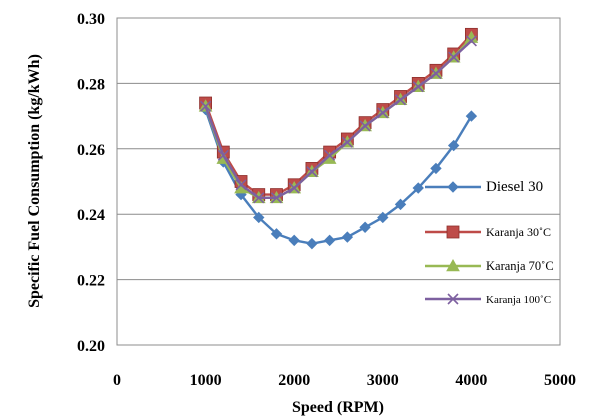 The height and width of the screenshot is (420, 599). What do you see at coordinates (518, 232) in the screenshot?
I see `legend-label: Karanja 30˚C` at bounding box center [518, 232].